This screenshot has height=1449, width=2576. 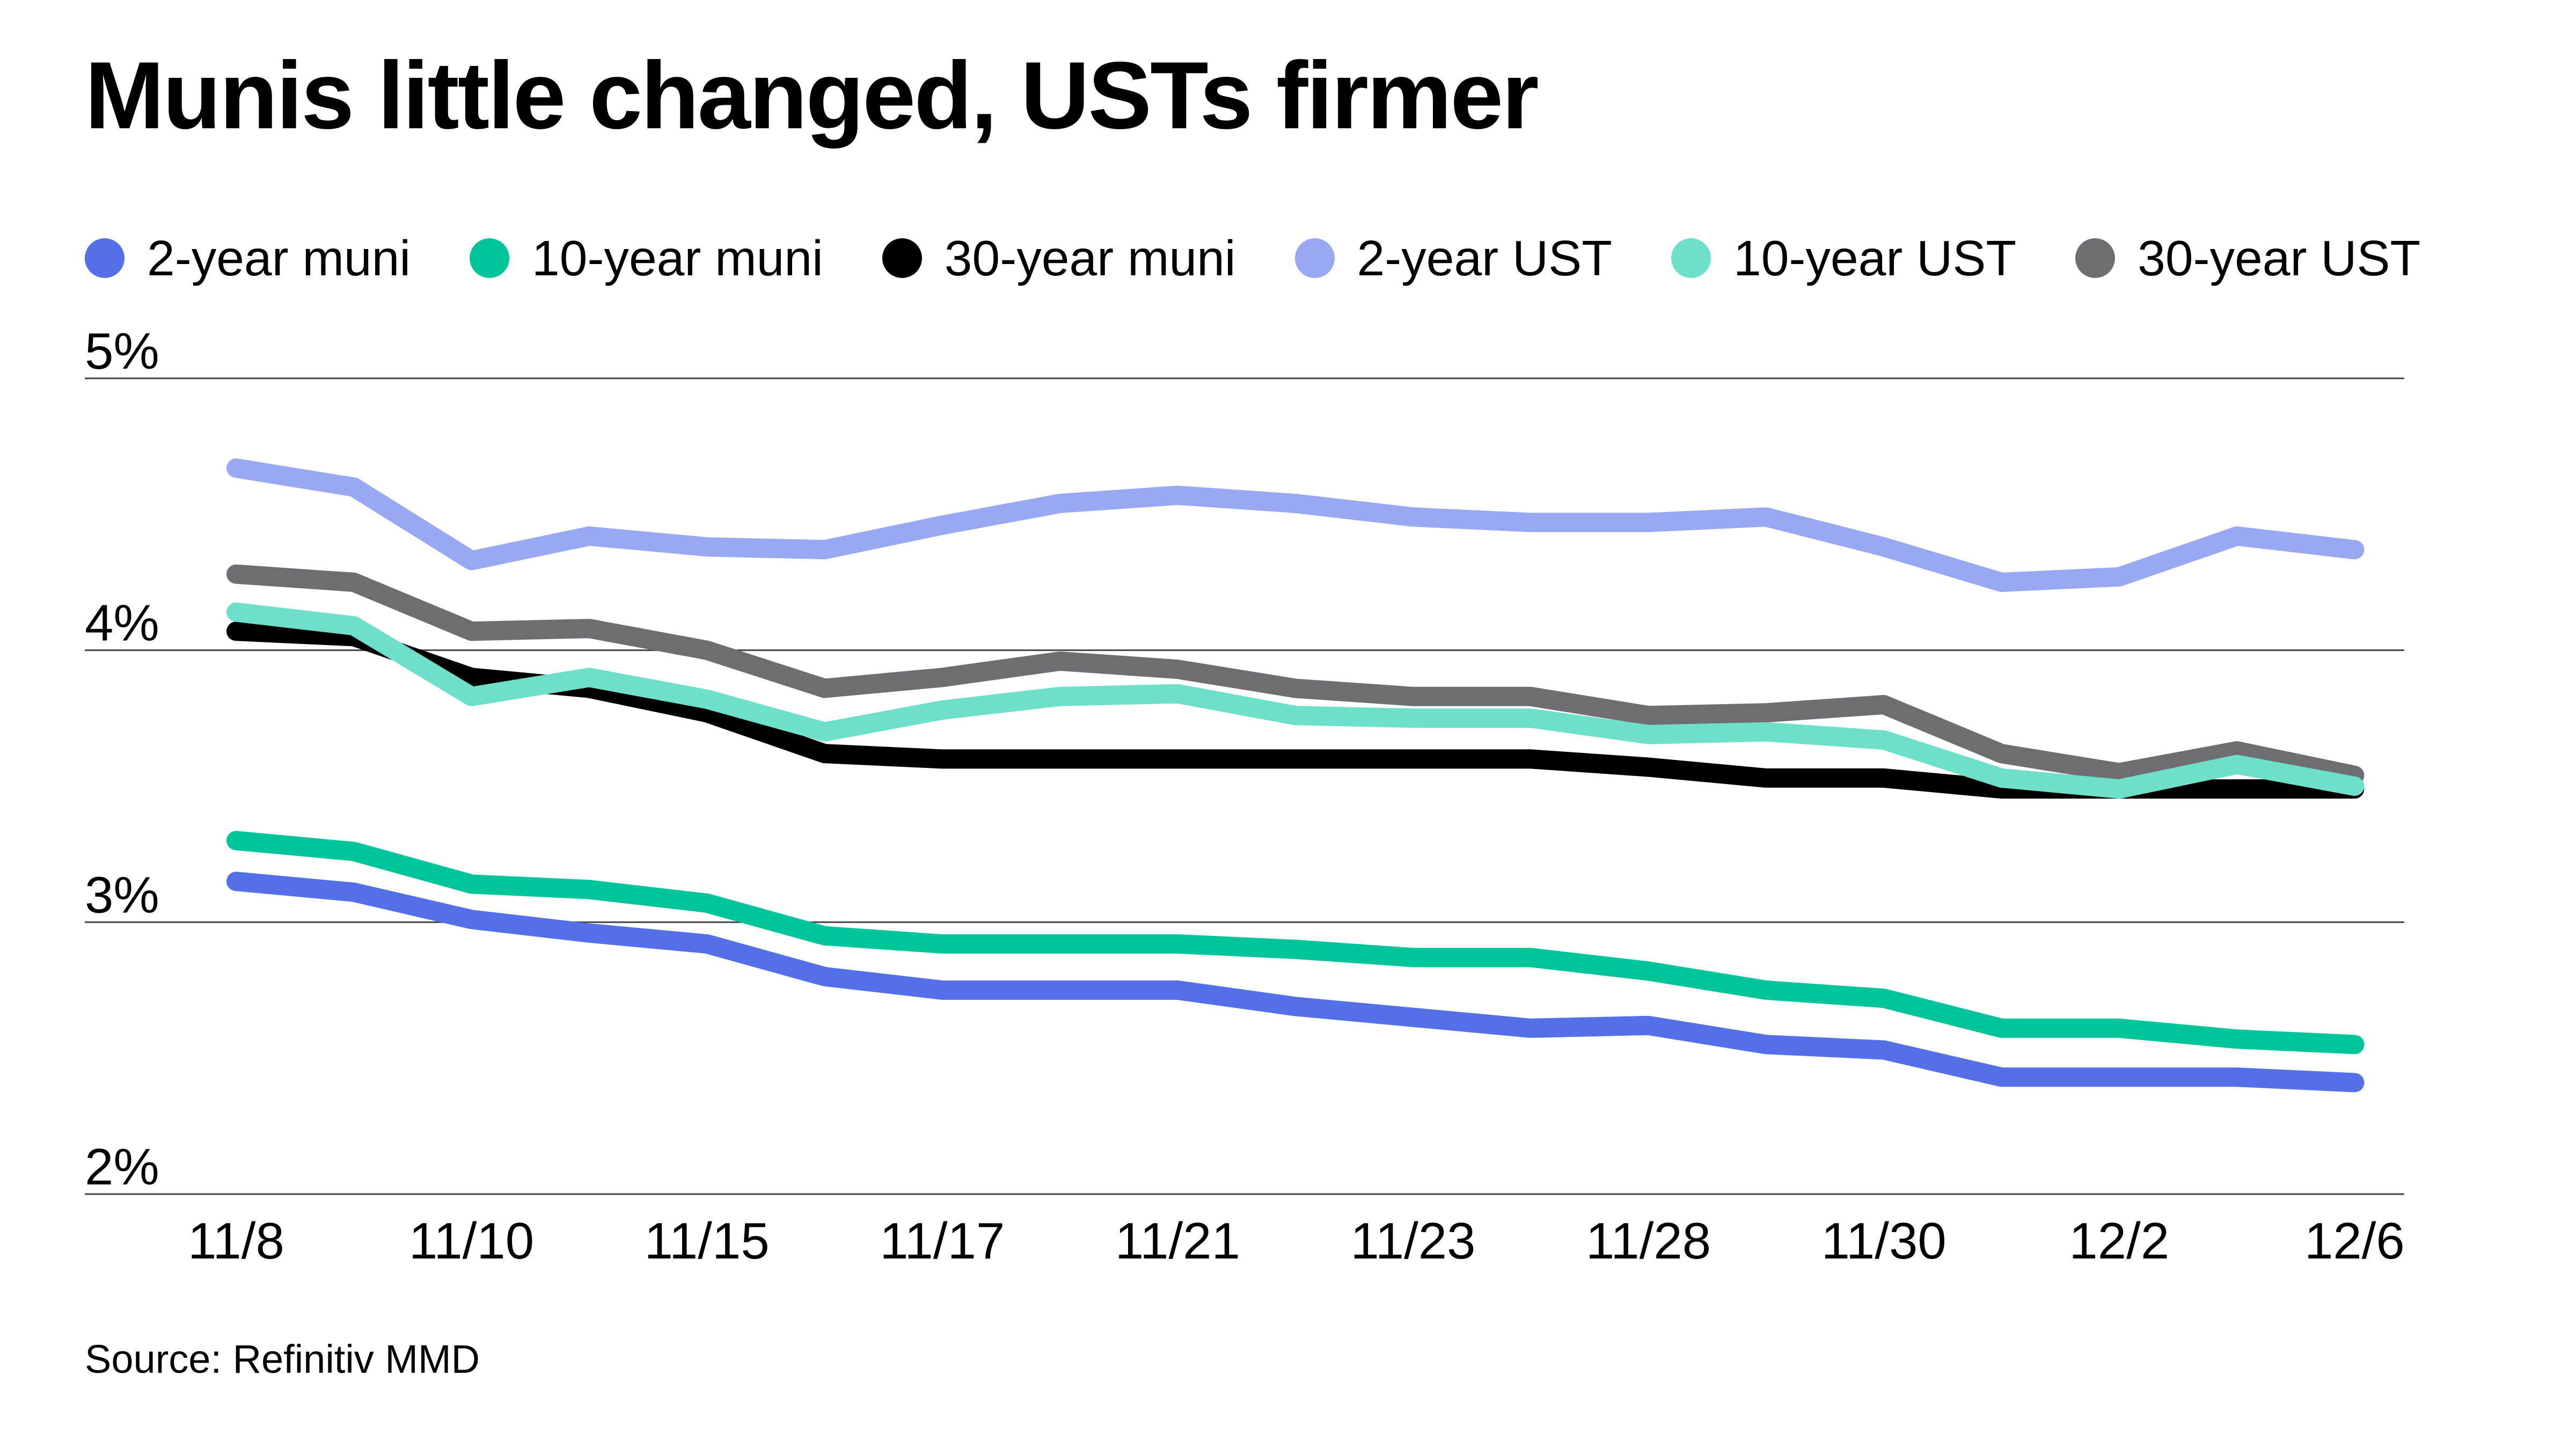 I want to click on series-line-10-year-muni, so click(x=1295, y=943).